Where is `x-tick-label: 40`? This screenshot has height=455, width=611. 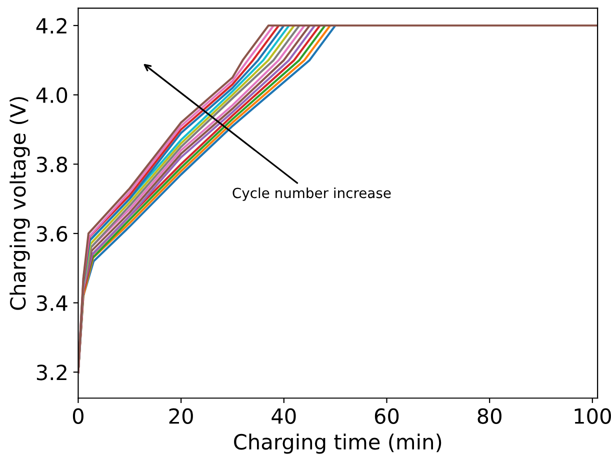 x-tick-label: 40 is located at coordinates (284, 416).